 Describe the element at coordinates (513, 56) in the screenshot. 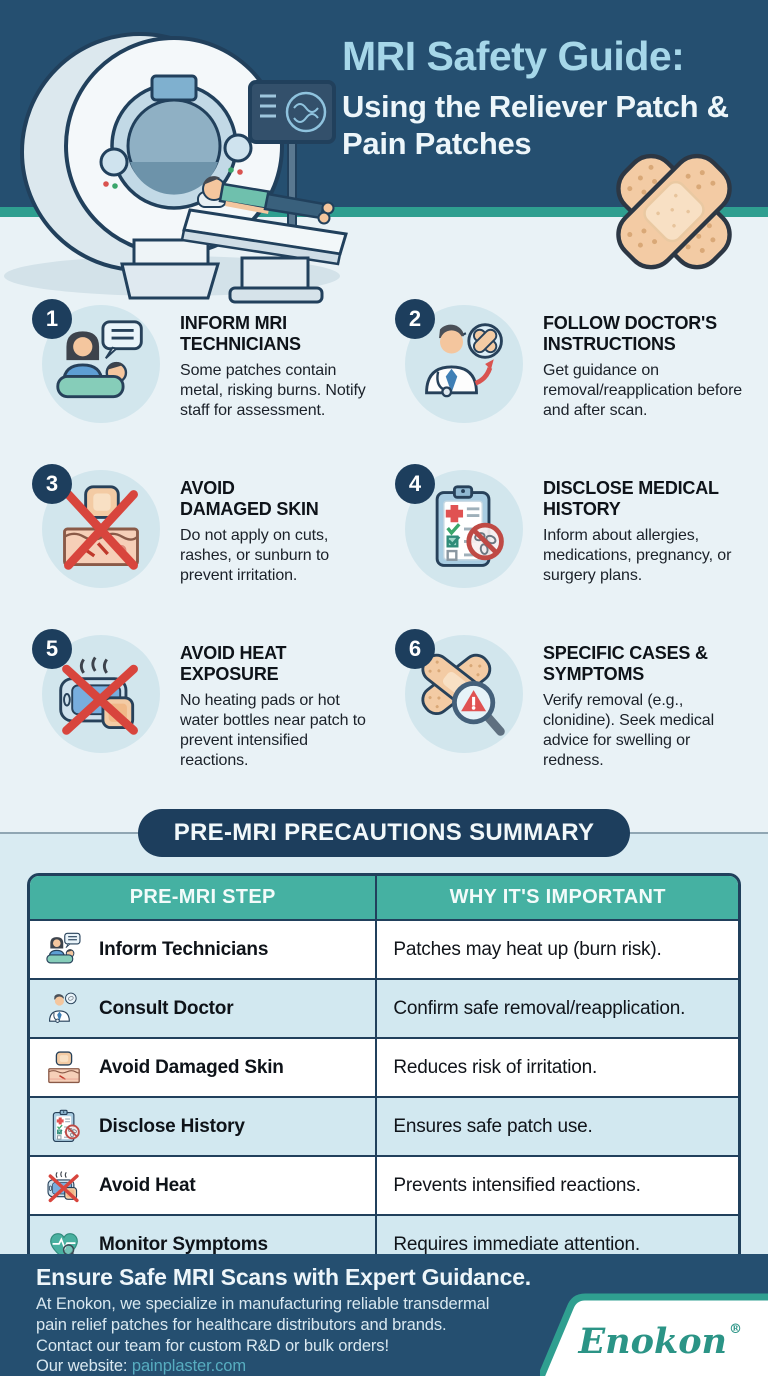

I see `page-title: MRI Safety Guide:` at that location.